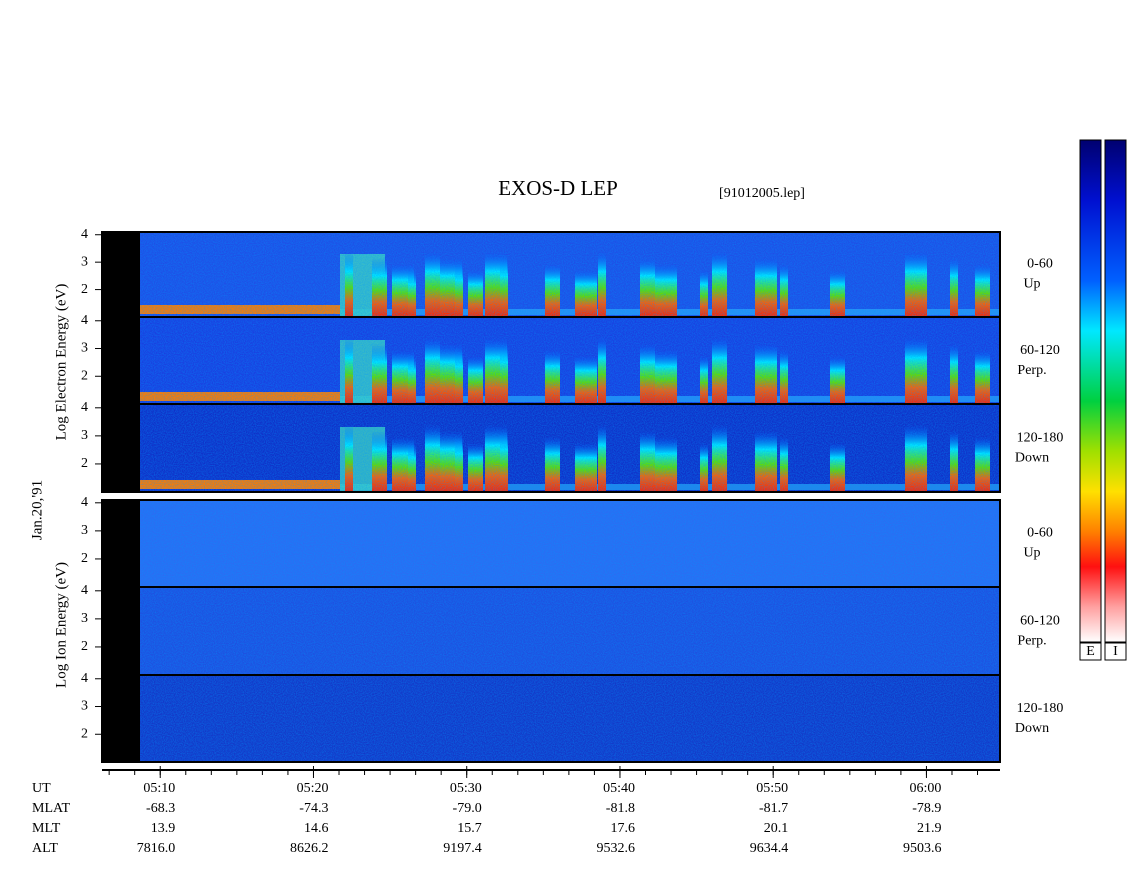 This screenshot has height=875, width=1130. Describe the element at coordinates (926, 788) in the screenshot. I see `x-tick-label: 06:00` at that location.